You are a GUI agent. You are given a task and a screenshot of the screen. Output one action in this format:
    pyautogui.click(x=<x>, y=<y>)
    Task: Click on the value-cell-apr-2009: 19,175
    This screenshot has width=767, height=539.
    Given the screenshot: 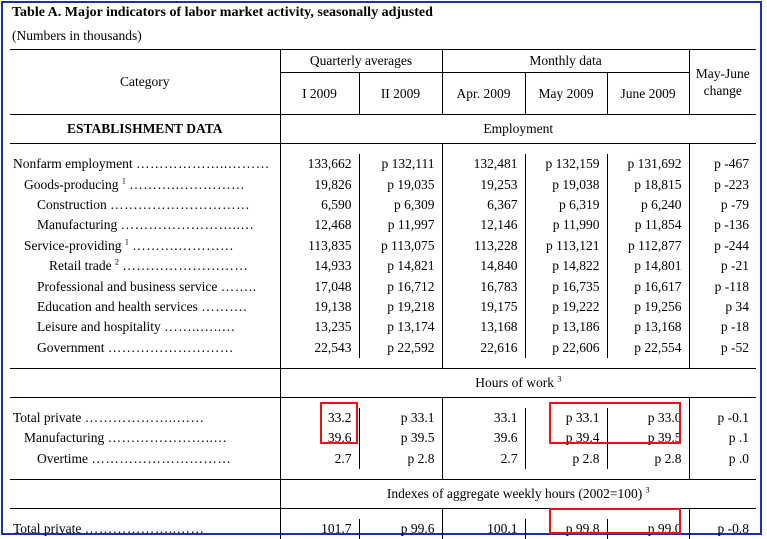 What is the action you would take?
    pyautogui.click(x=483, y=307)
    